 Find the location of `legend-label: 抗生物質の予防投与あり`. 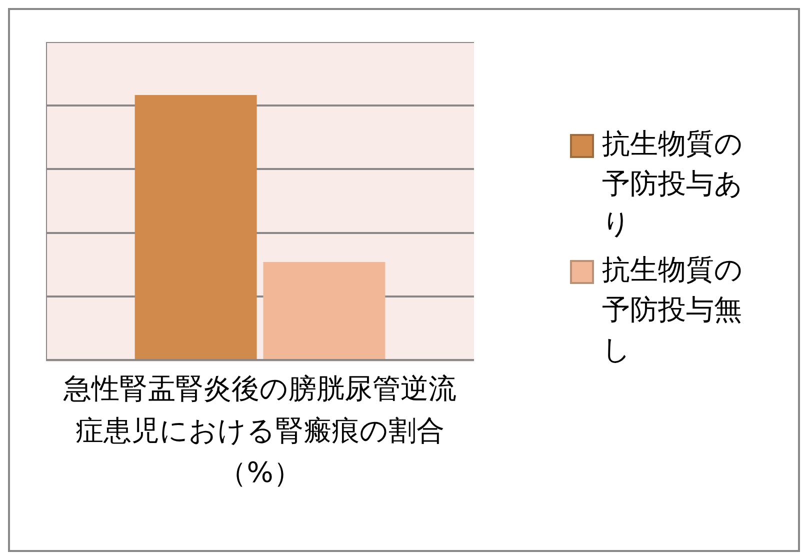

legend-label: 抗生物質の予防投与あり is located at coordinates (673, 184).